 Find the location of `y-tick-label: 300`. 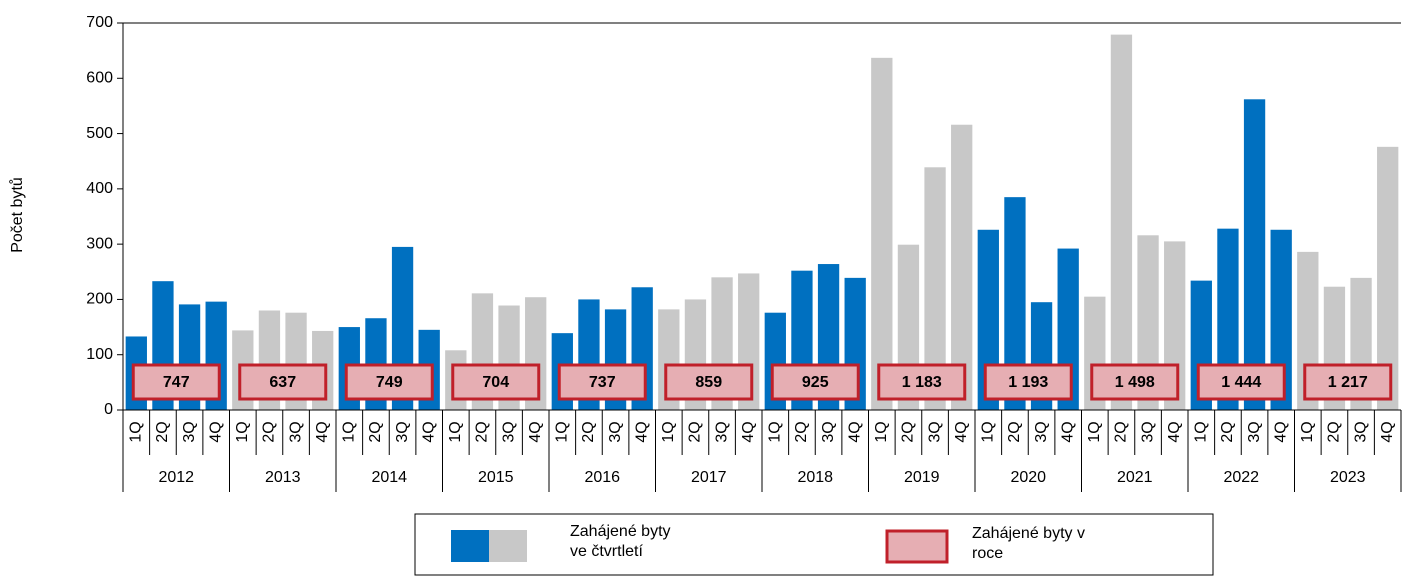

y-tick-label: 300 is located at coordinates (99, 243).